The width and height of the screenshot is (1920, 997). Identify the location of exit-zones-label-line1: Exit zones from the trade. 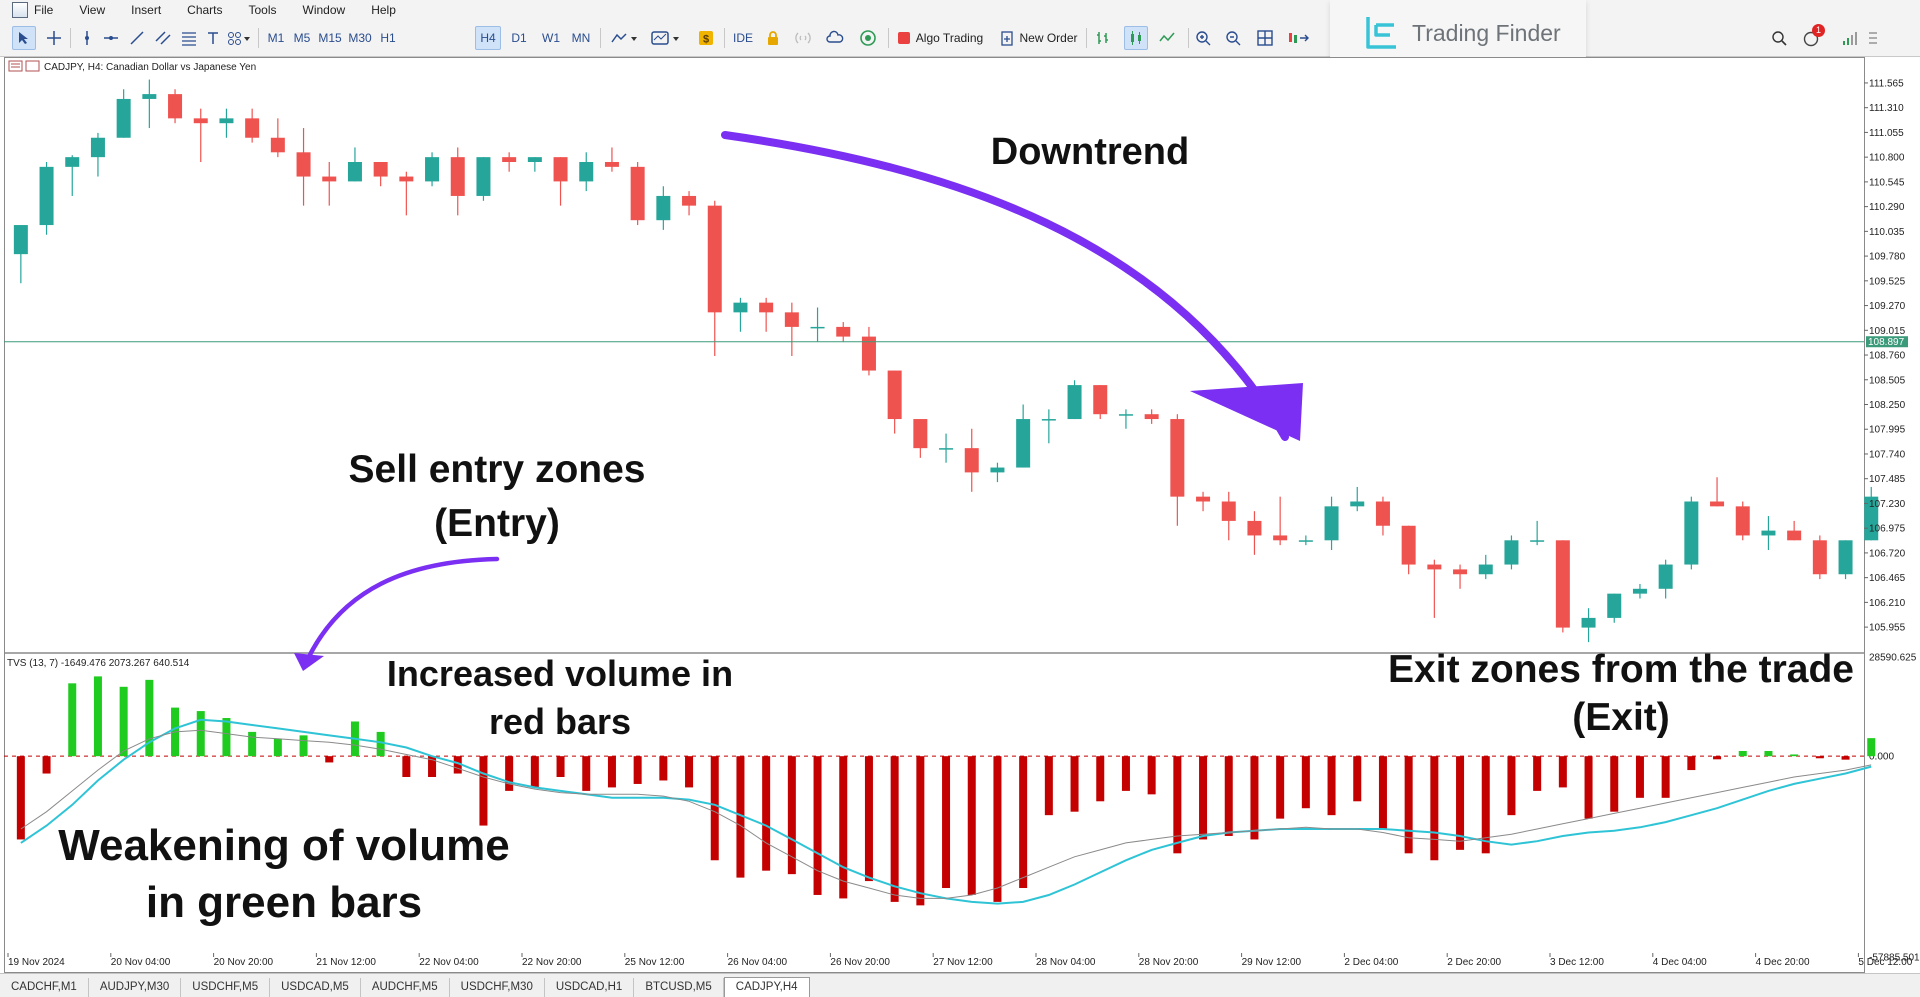
(1621, 669).